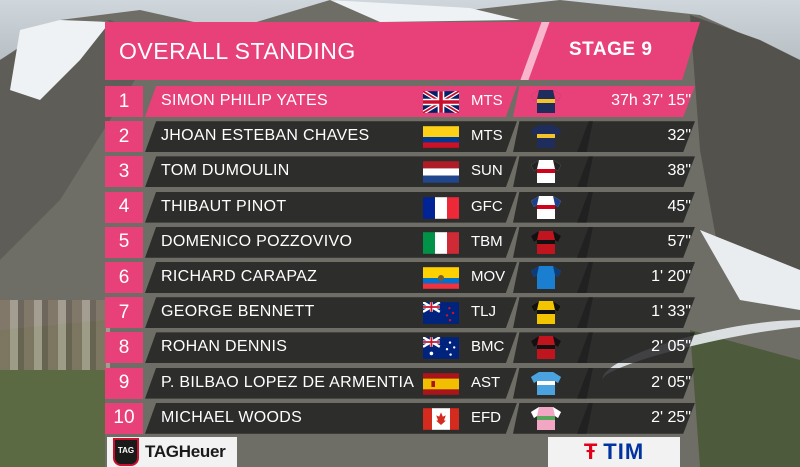  I want to click on gap-time: 45", so click(679, 206).